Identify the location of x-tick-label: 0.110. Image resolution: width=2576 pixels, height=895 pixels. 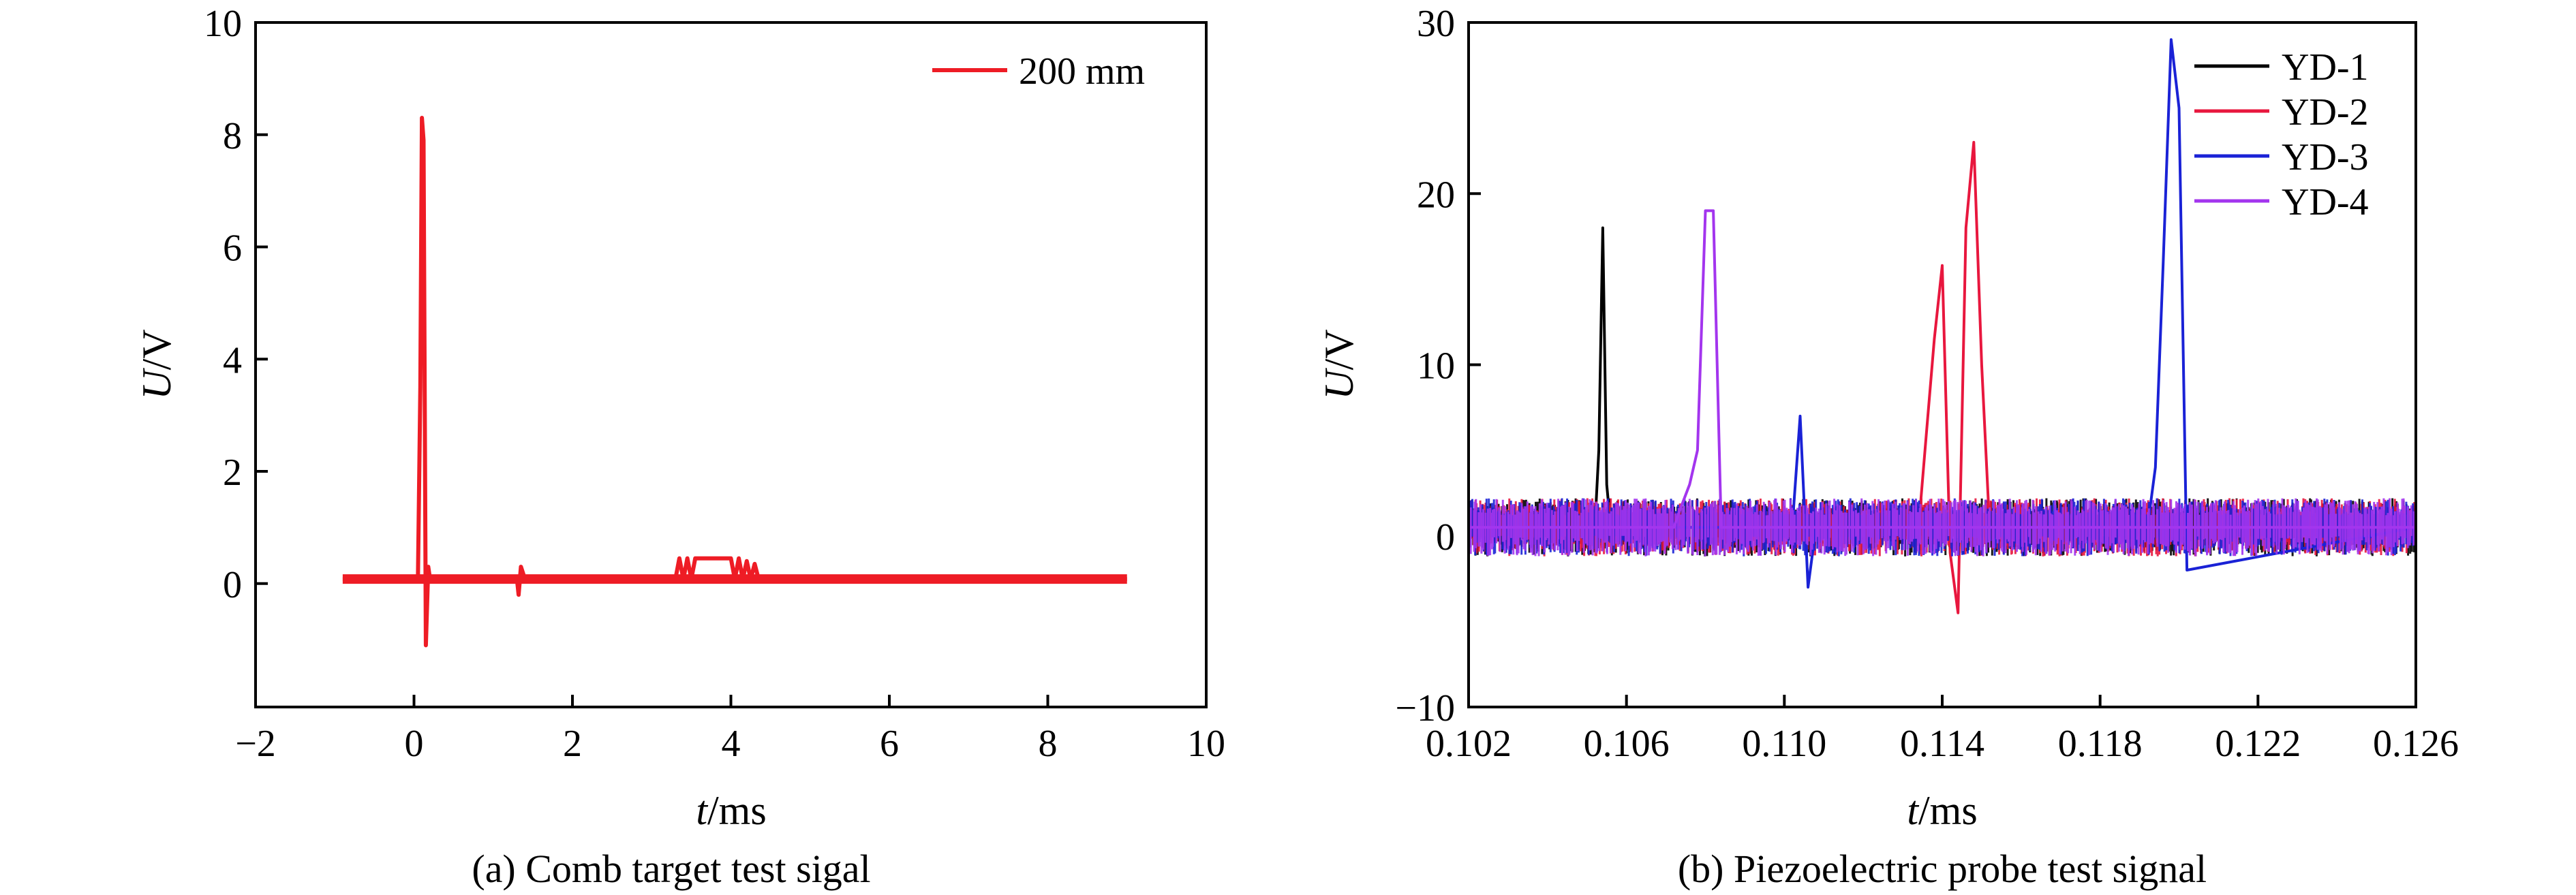
(1784, 744).